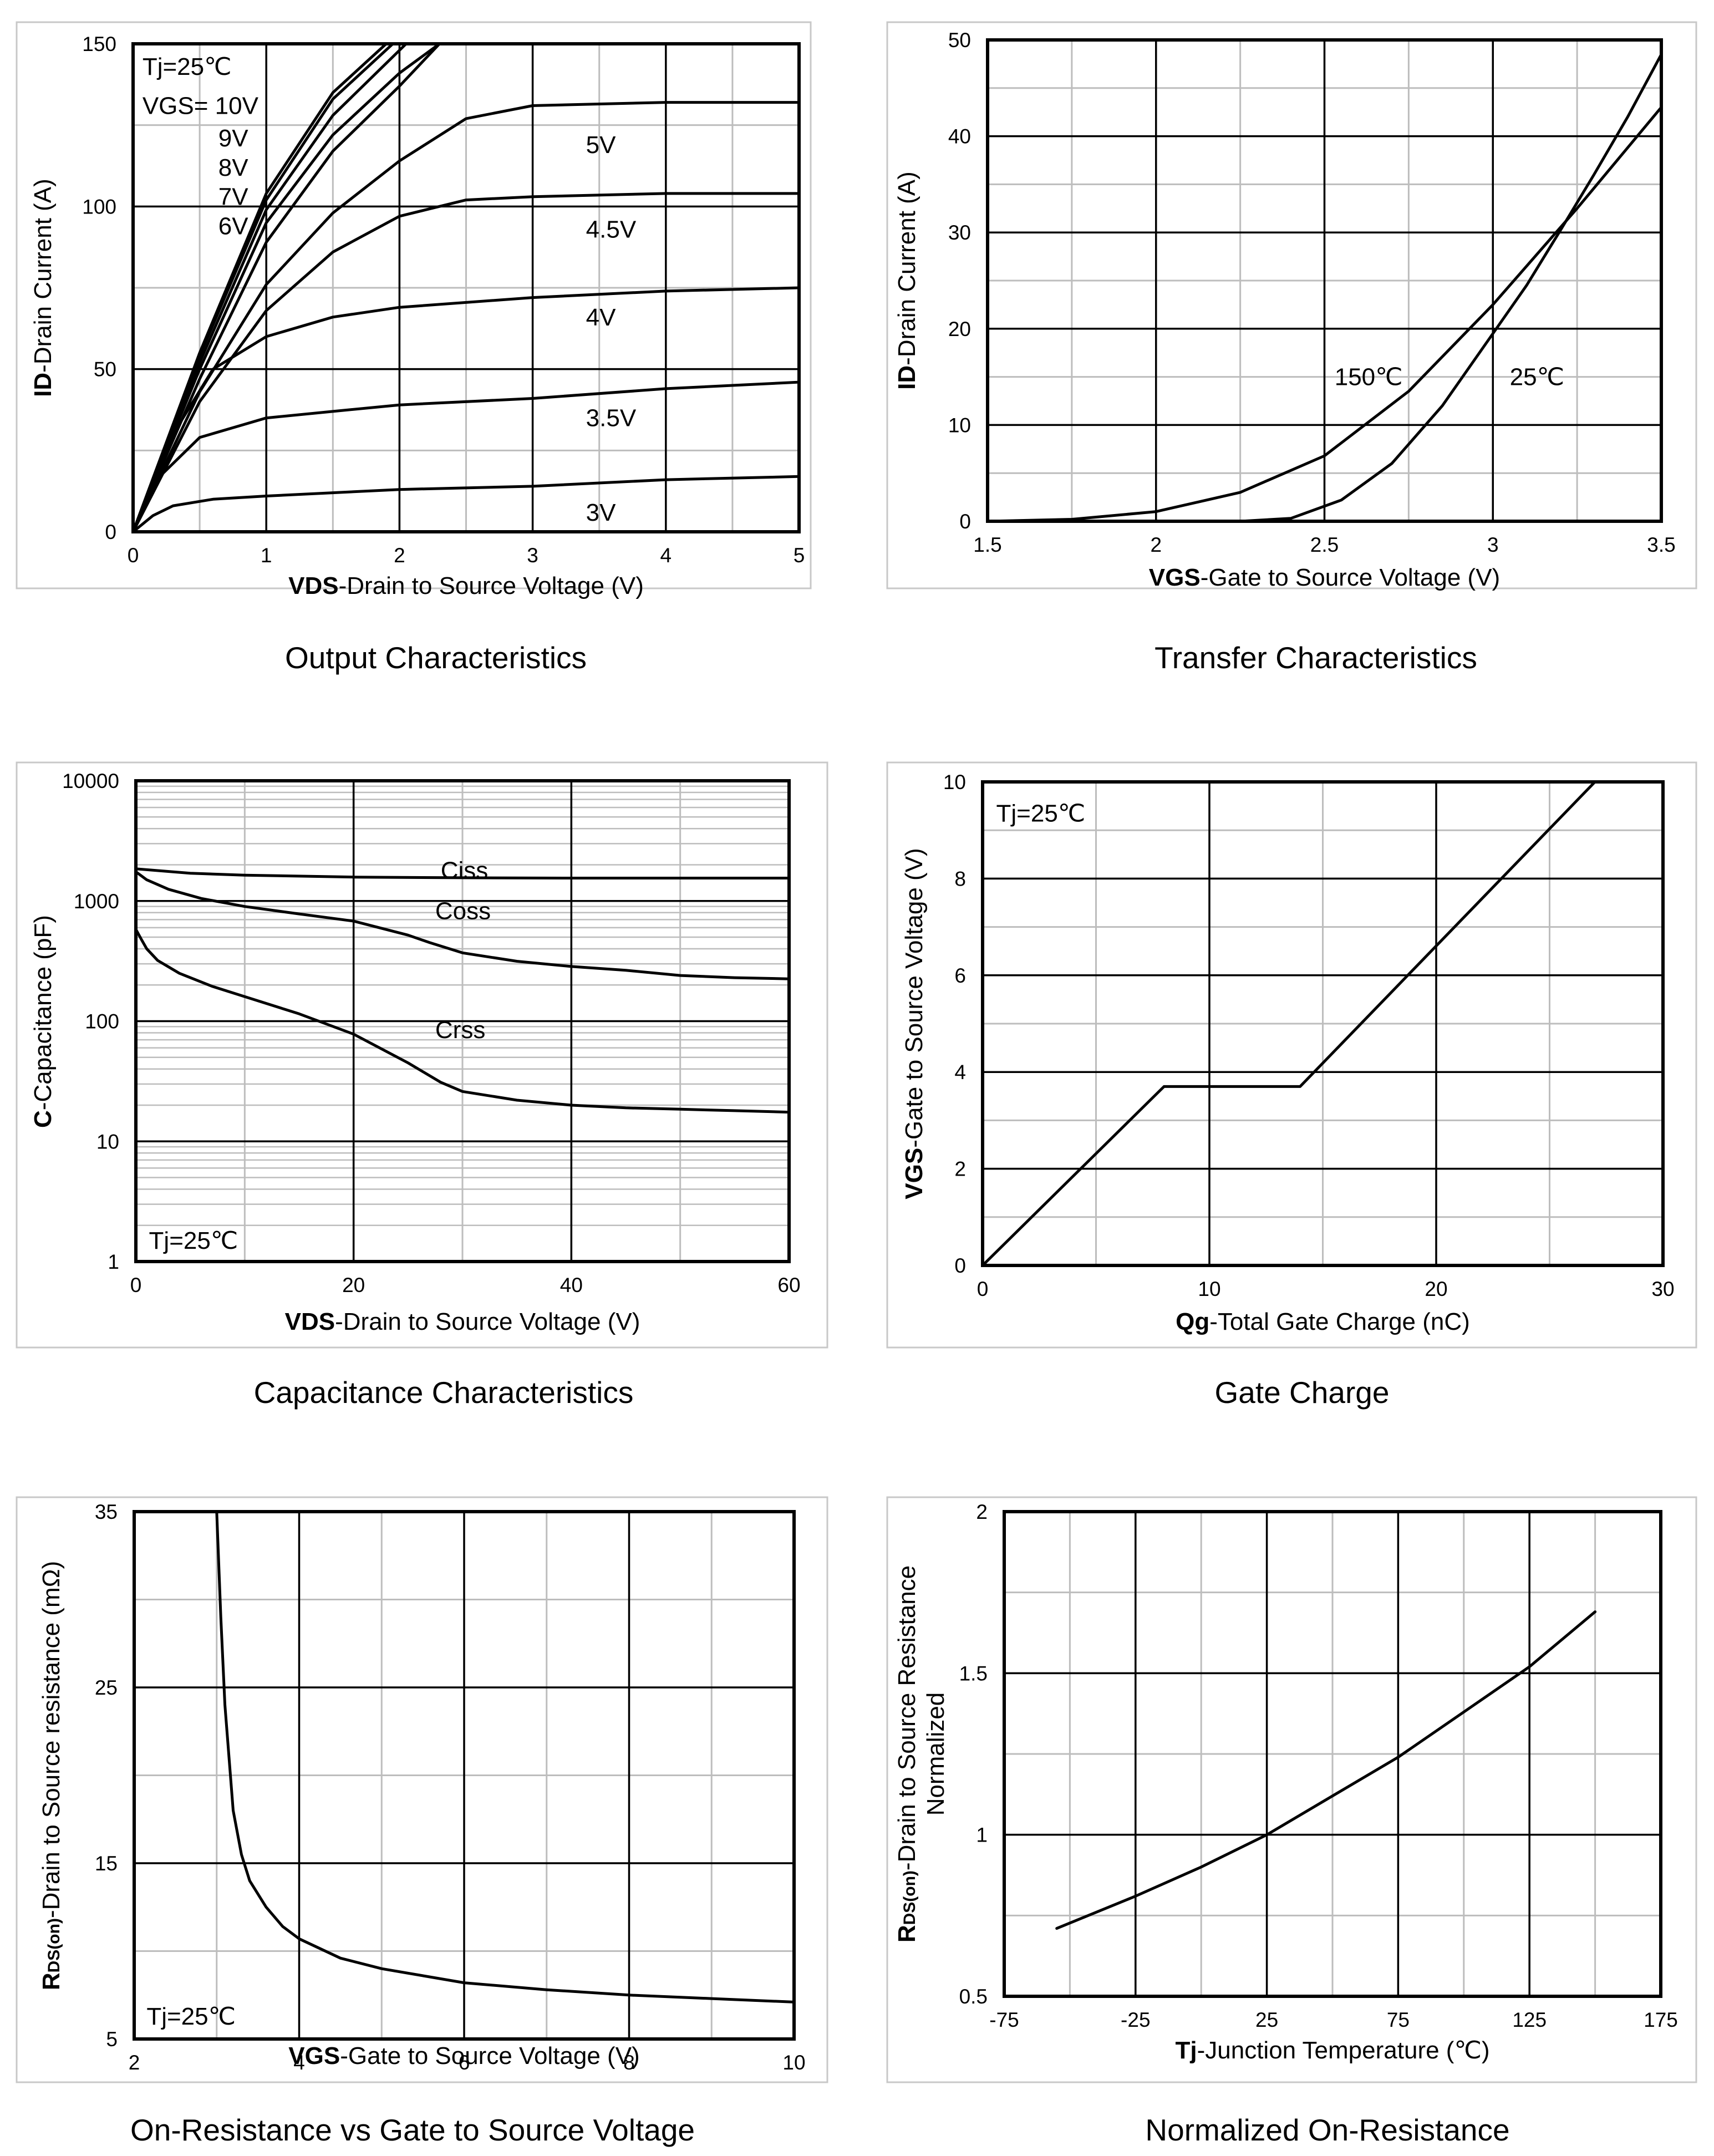 The height and width of the screenshot is (2156, 1714). Describe the element at coordinates (959, 136) in the screenshot. I see `y-tick-label: 40` at that location.